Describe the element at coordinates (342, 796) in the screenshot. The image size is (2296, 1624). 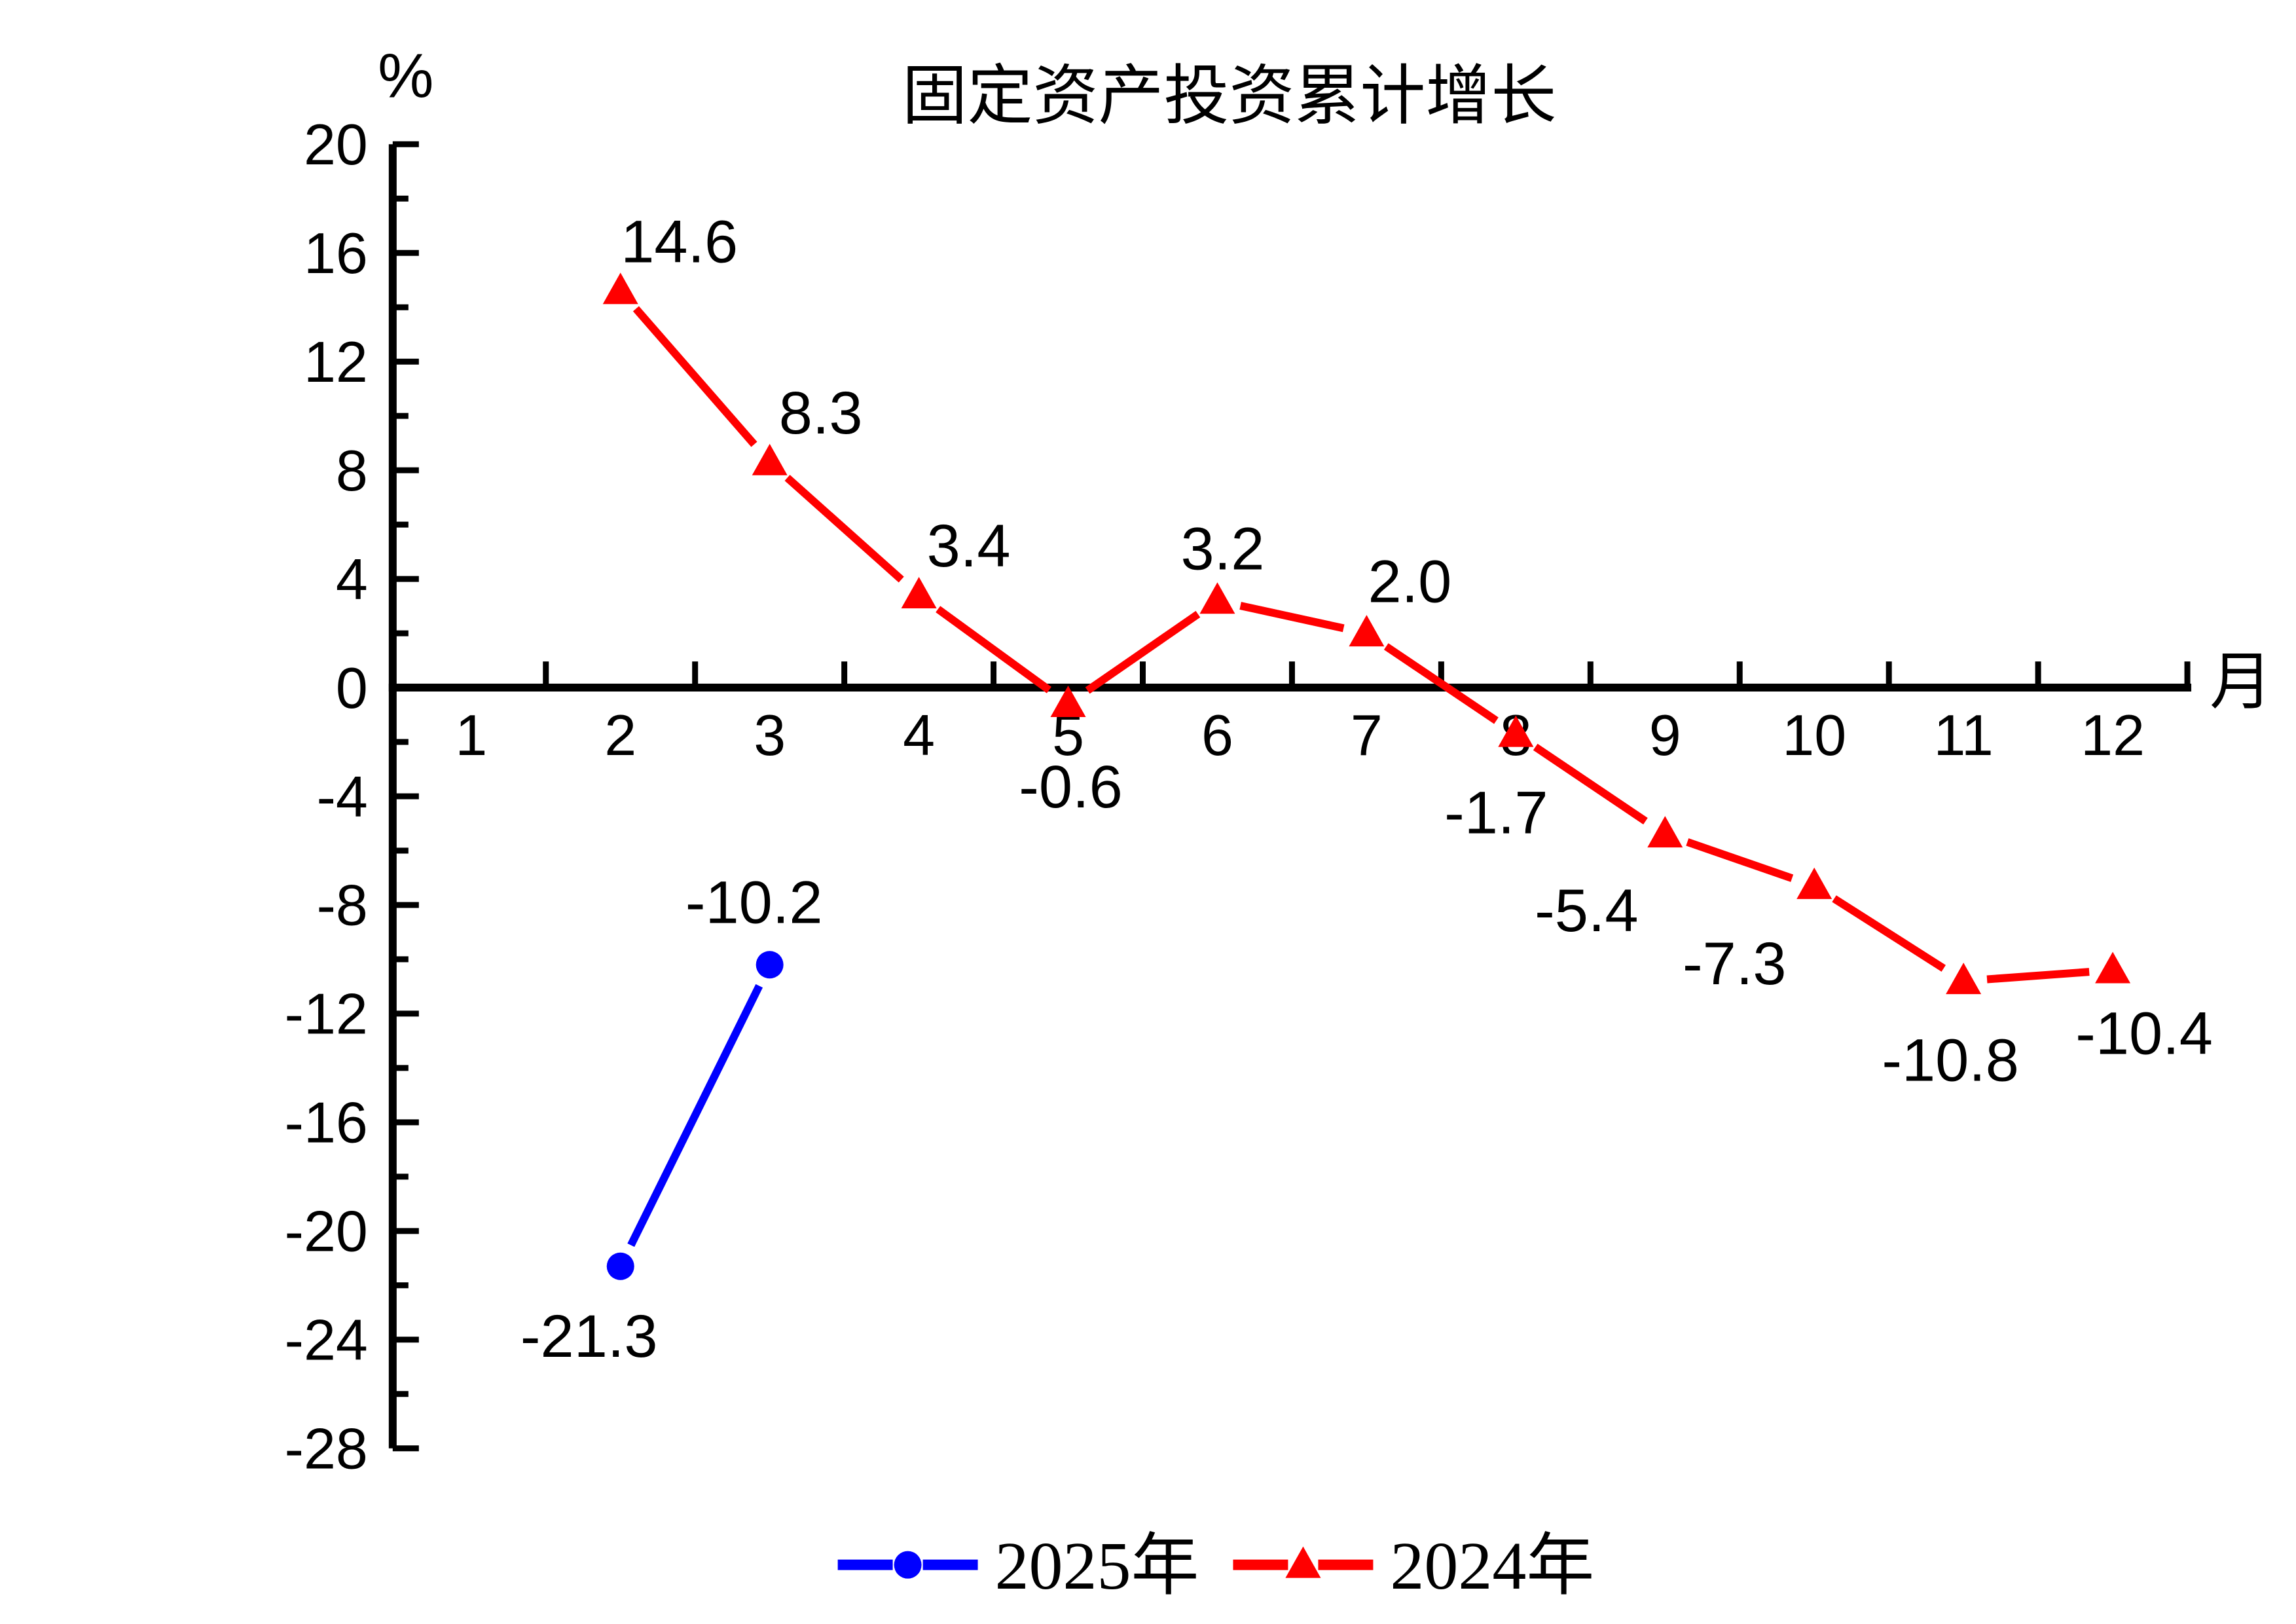
I see `y-tick-label: -4` at that location.